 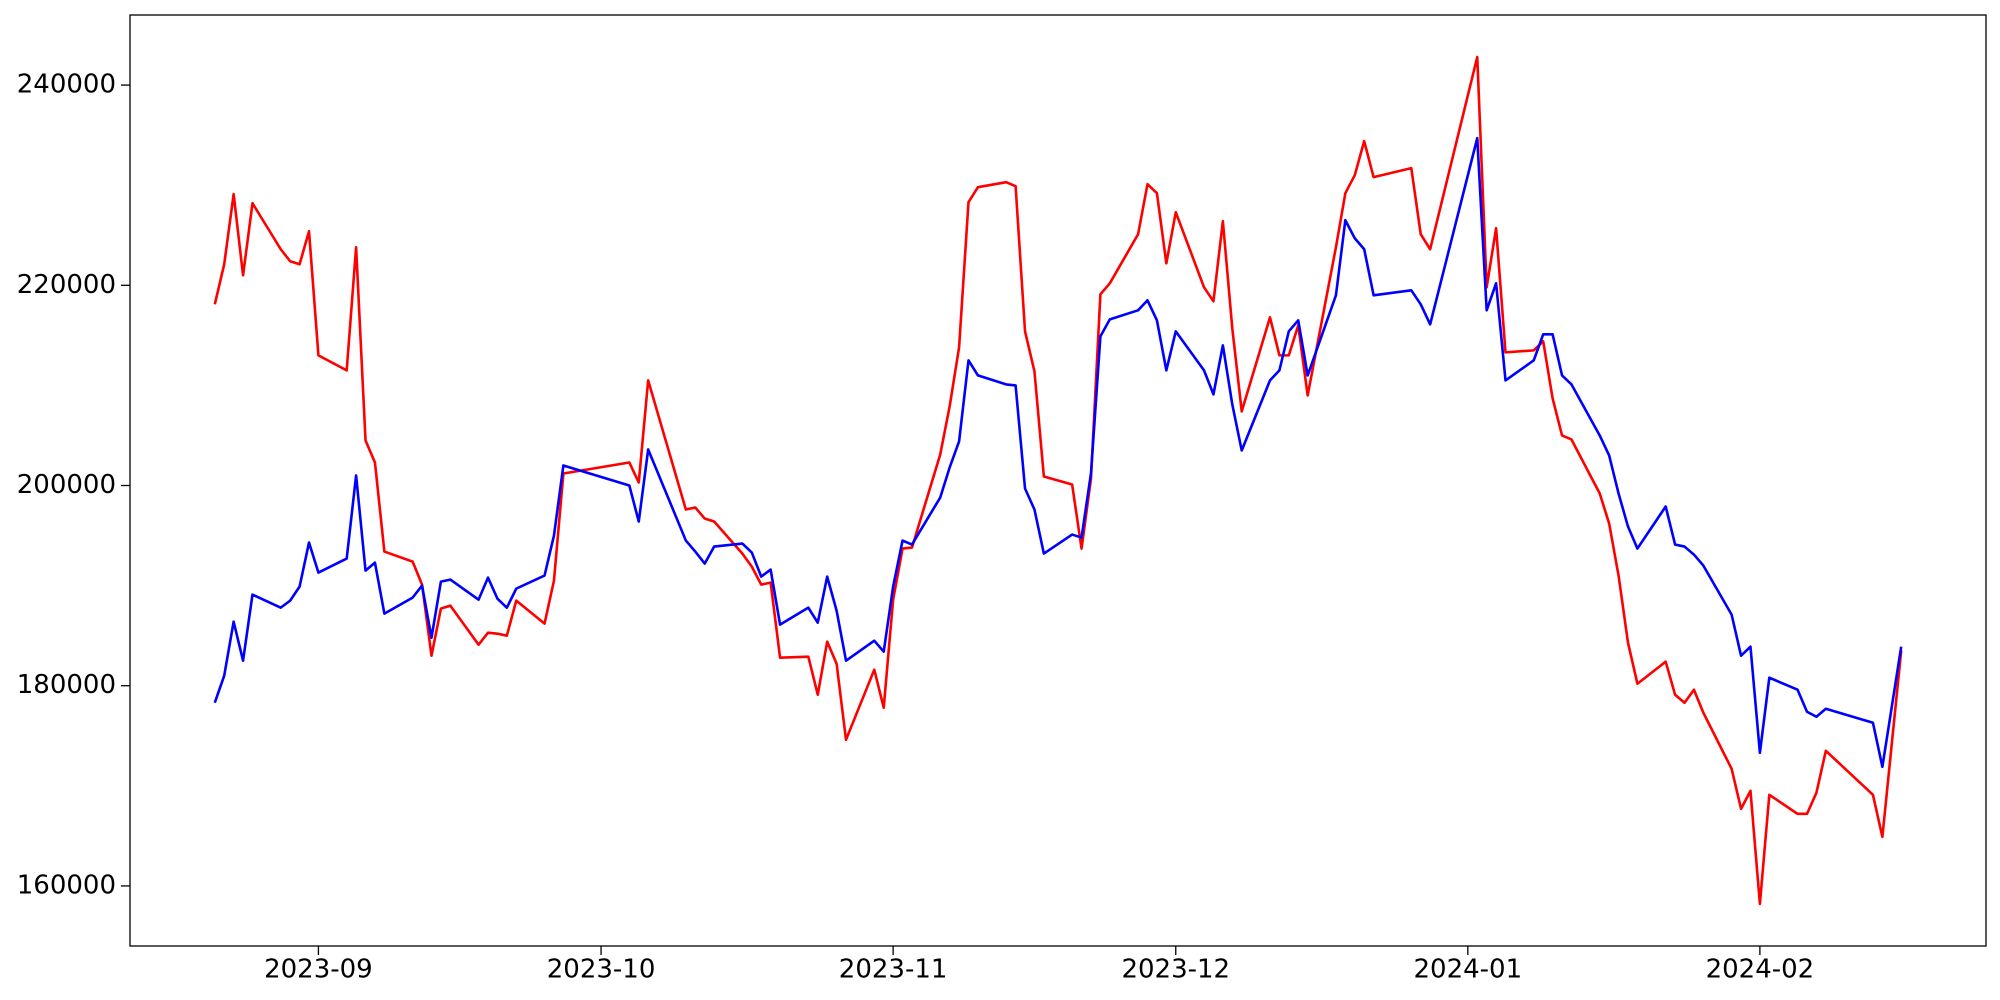 What do you see at coordinates (66, 85) in the screenshot?
I see `y-tick-label: 240000` at bounding box center [66, 85].